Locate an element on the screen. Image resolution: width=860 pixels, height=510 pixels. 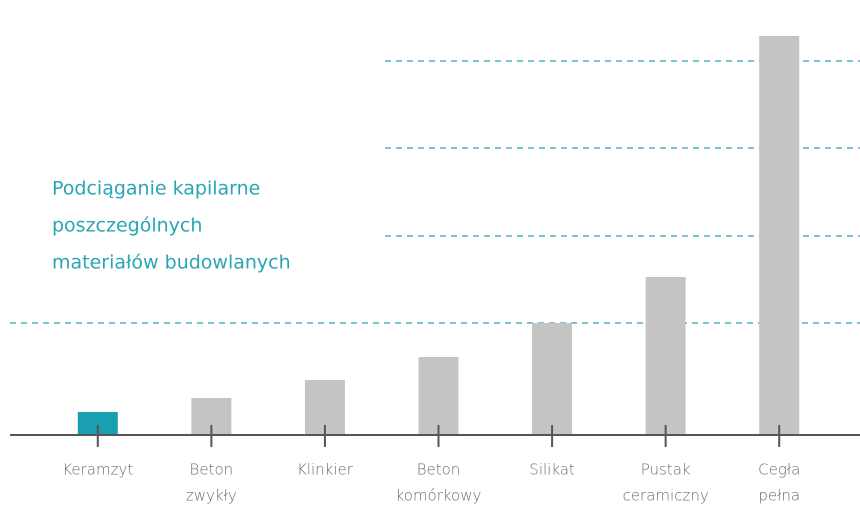
x-tick-label: Pustak is located at coordinates (666, 470).